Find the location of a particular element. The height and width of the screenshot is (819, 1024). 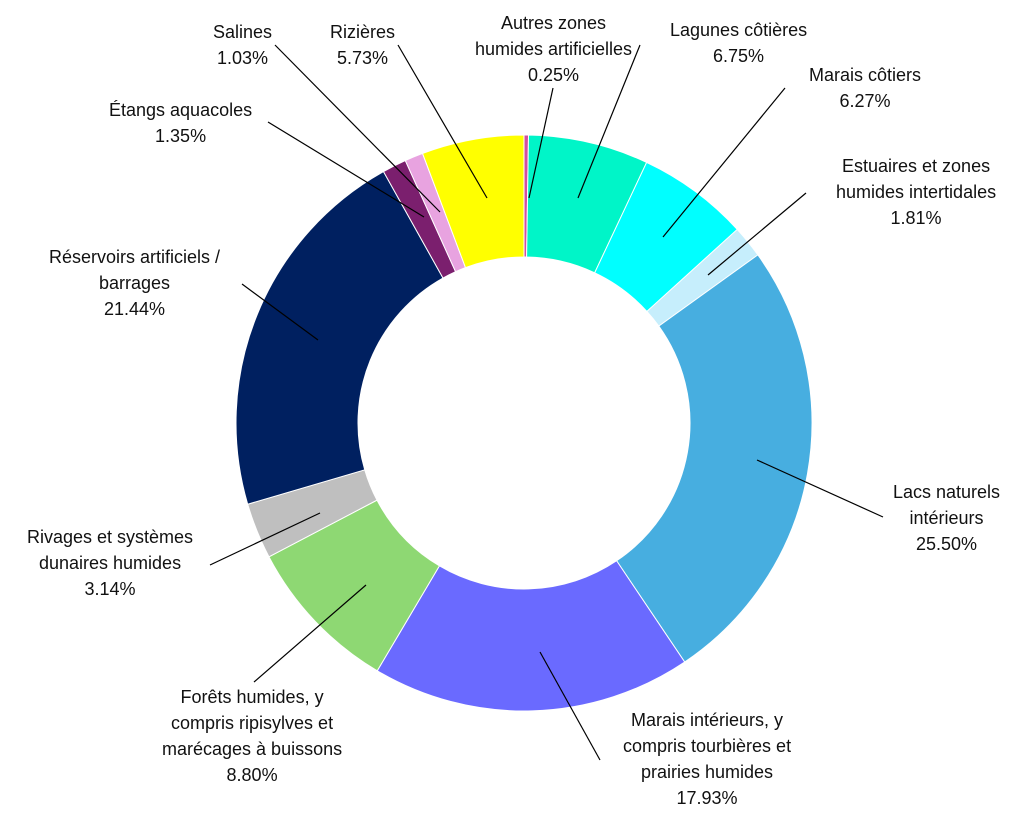

slice-label-line: Rizières is located at coordinates (363, 32).